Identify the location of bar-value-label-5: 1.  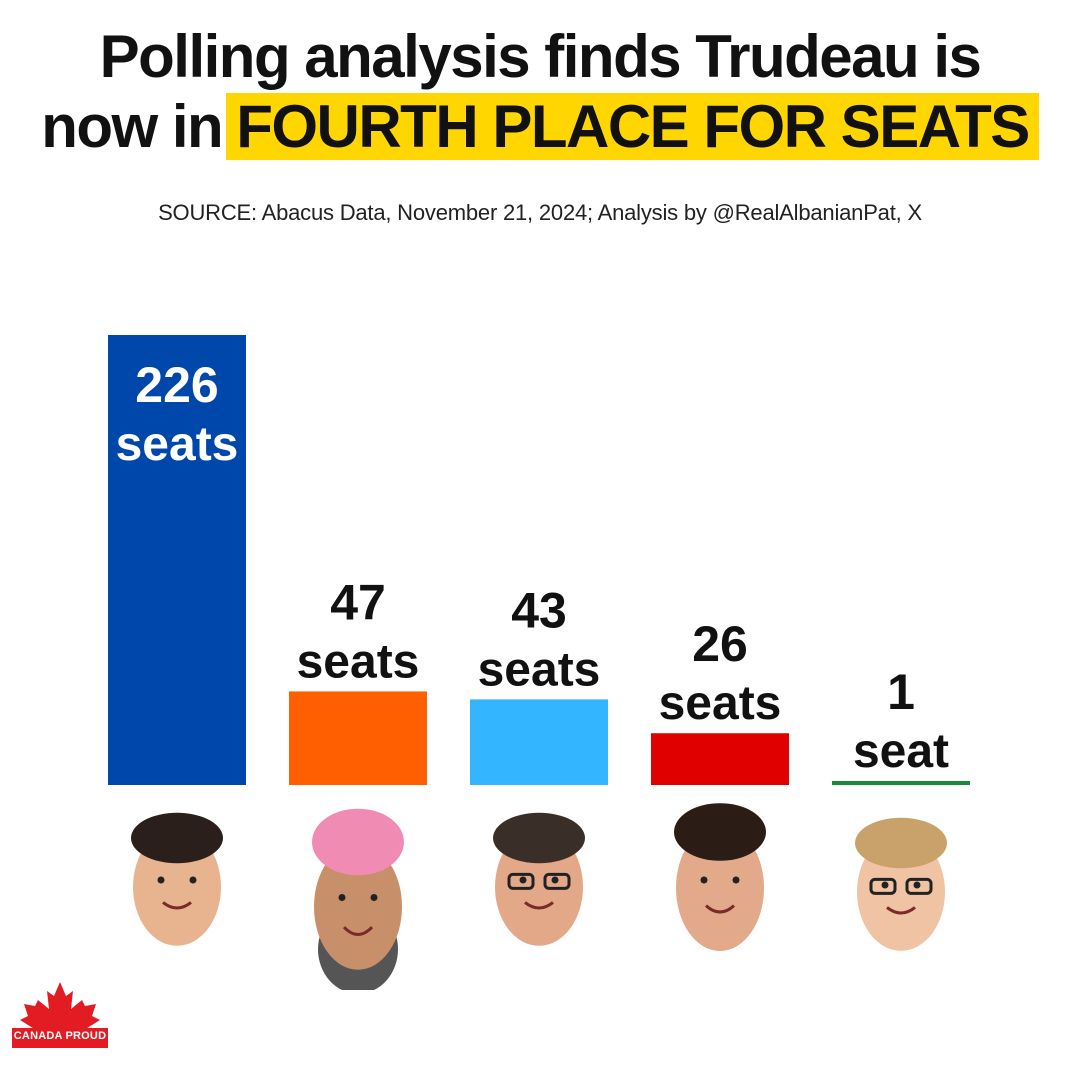
(901, 692).